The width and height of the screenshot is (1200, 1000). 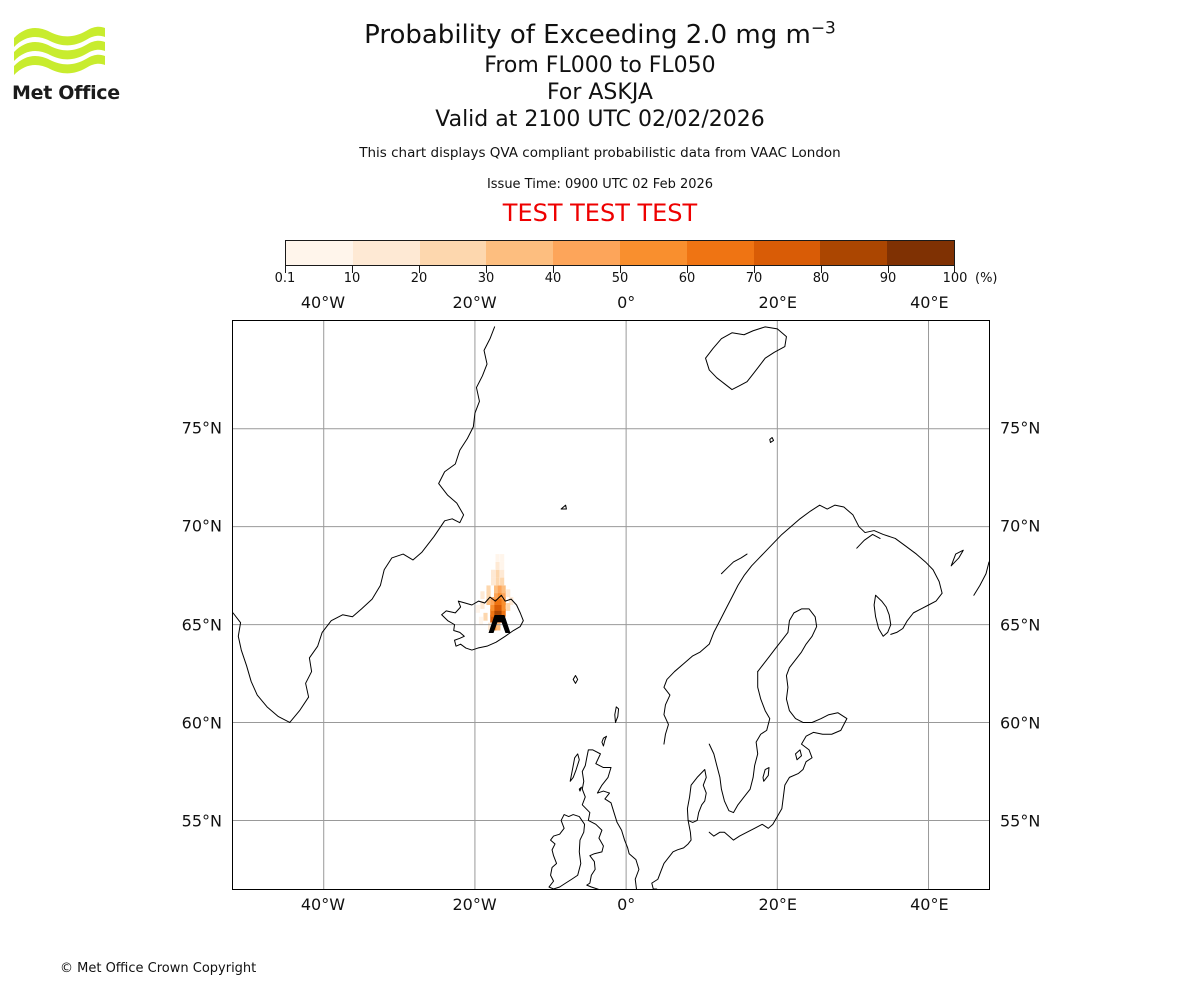 What do you see at coordinates (620, 270) in the screenshot?
I see `colorbar-ticks` at bounding box center [620, 270].